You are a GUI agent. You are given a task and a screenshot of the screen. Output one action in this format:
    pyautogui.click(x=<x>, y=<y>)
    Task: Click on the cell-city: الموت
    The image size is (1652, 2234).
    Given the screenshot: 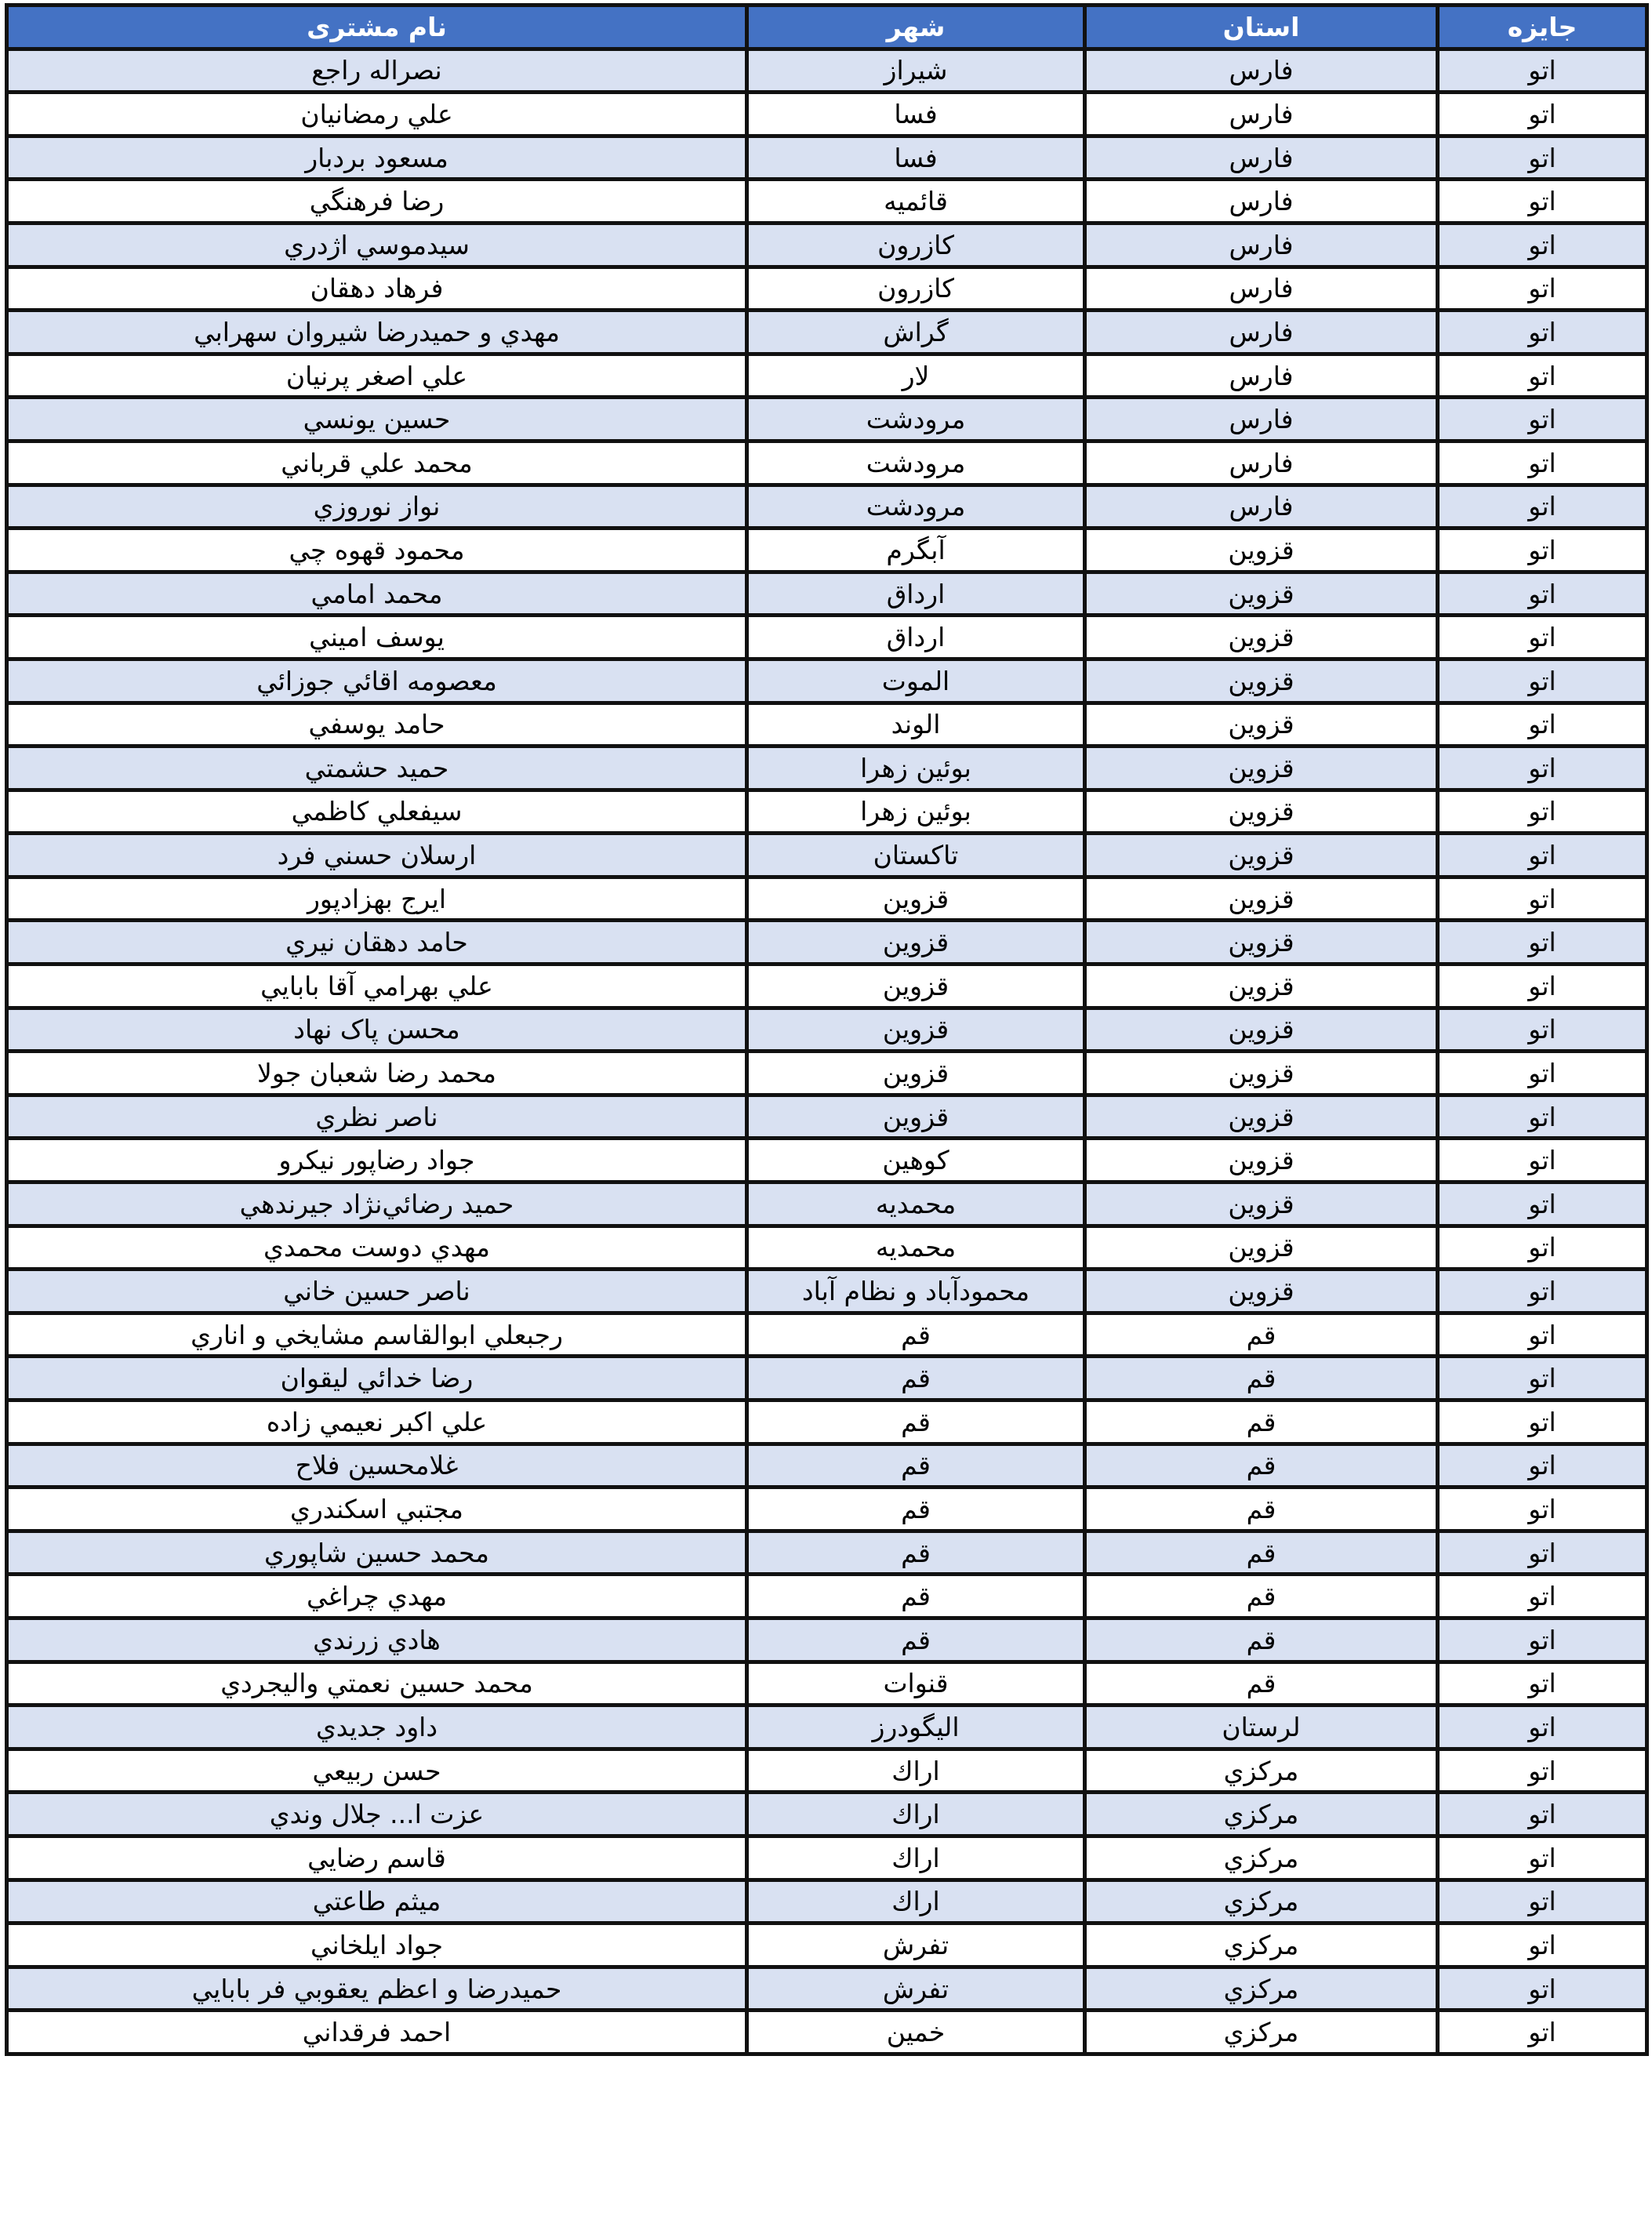 What is the action you would take?
    pyautogui.click(x=916, y=680)
    